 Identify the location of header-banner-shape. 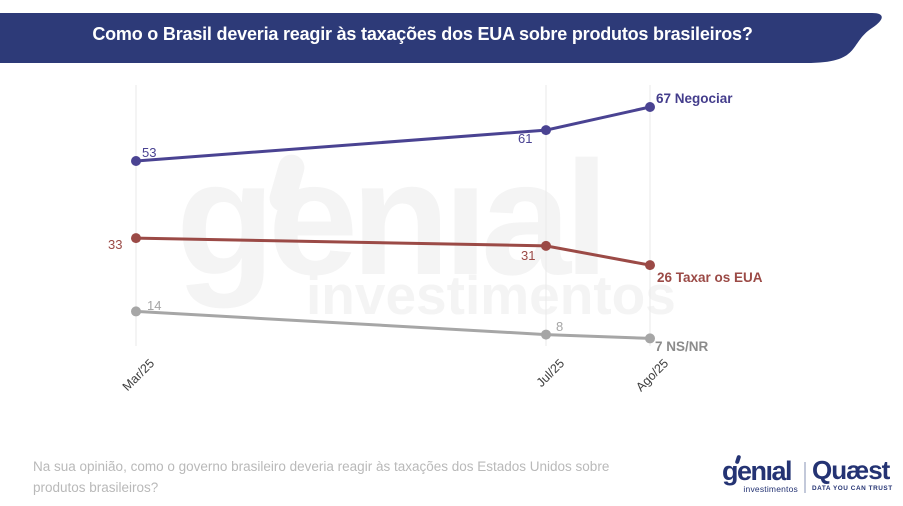
(441, 38).